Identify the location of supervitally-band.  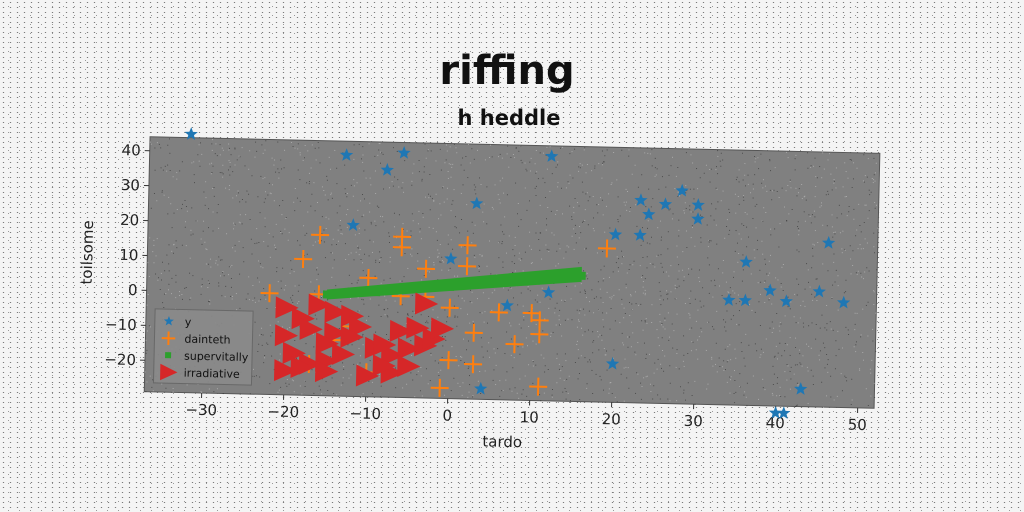
(454, 283).